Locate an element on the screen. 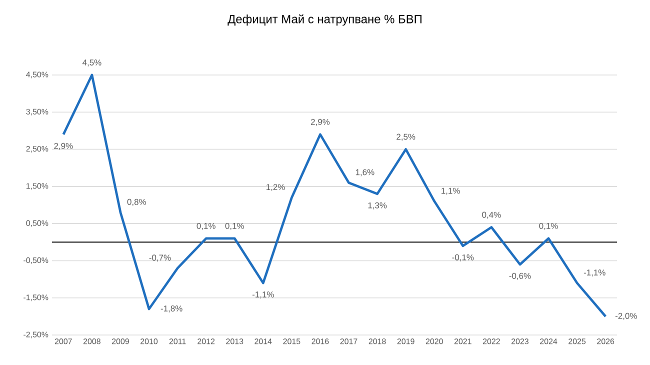 The image size is (650, 365). data-label: -2,0% is located at coordinates (626, 316).